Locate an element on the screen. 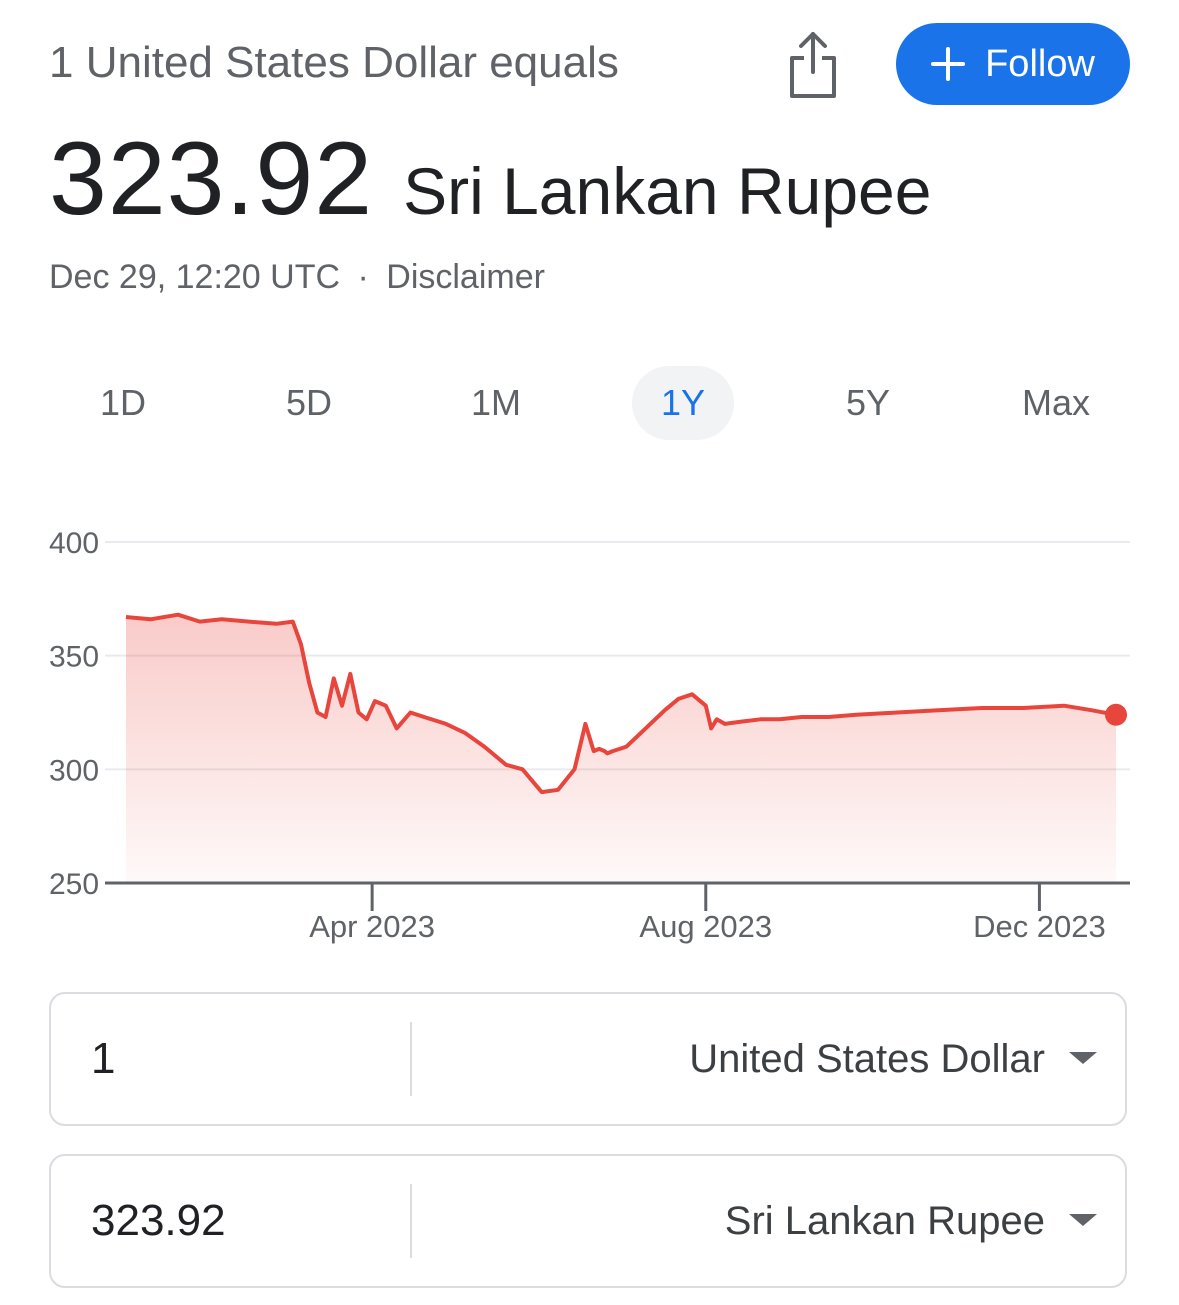 The image size is (1179, 1305). tab-max: Max is located at coordinates (1055, 402).